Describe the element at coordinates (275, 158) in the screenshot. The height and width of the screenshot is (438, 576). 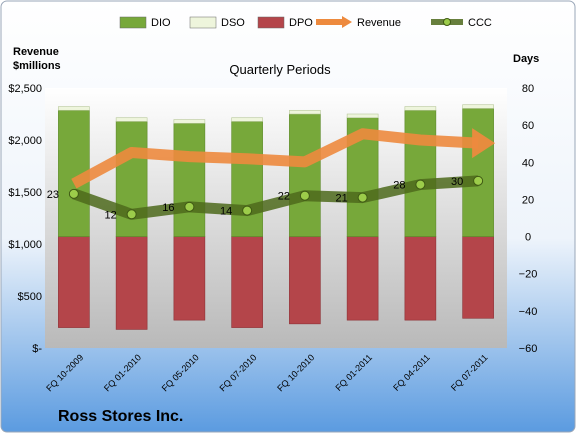
I see `revenue-line` at that location.